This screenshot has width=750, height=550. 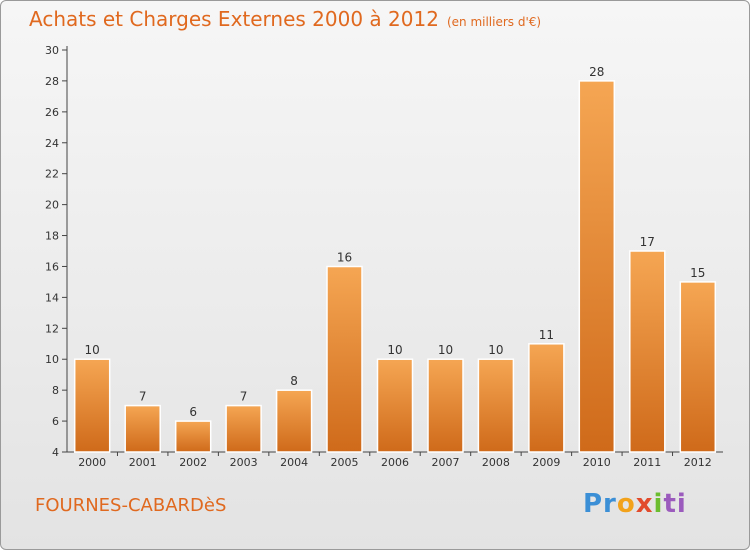 I want to click on bar-value-label: 28, so click(x=596, y=72).